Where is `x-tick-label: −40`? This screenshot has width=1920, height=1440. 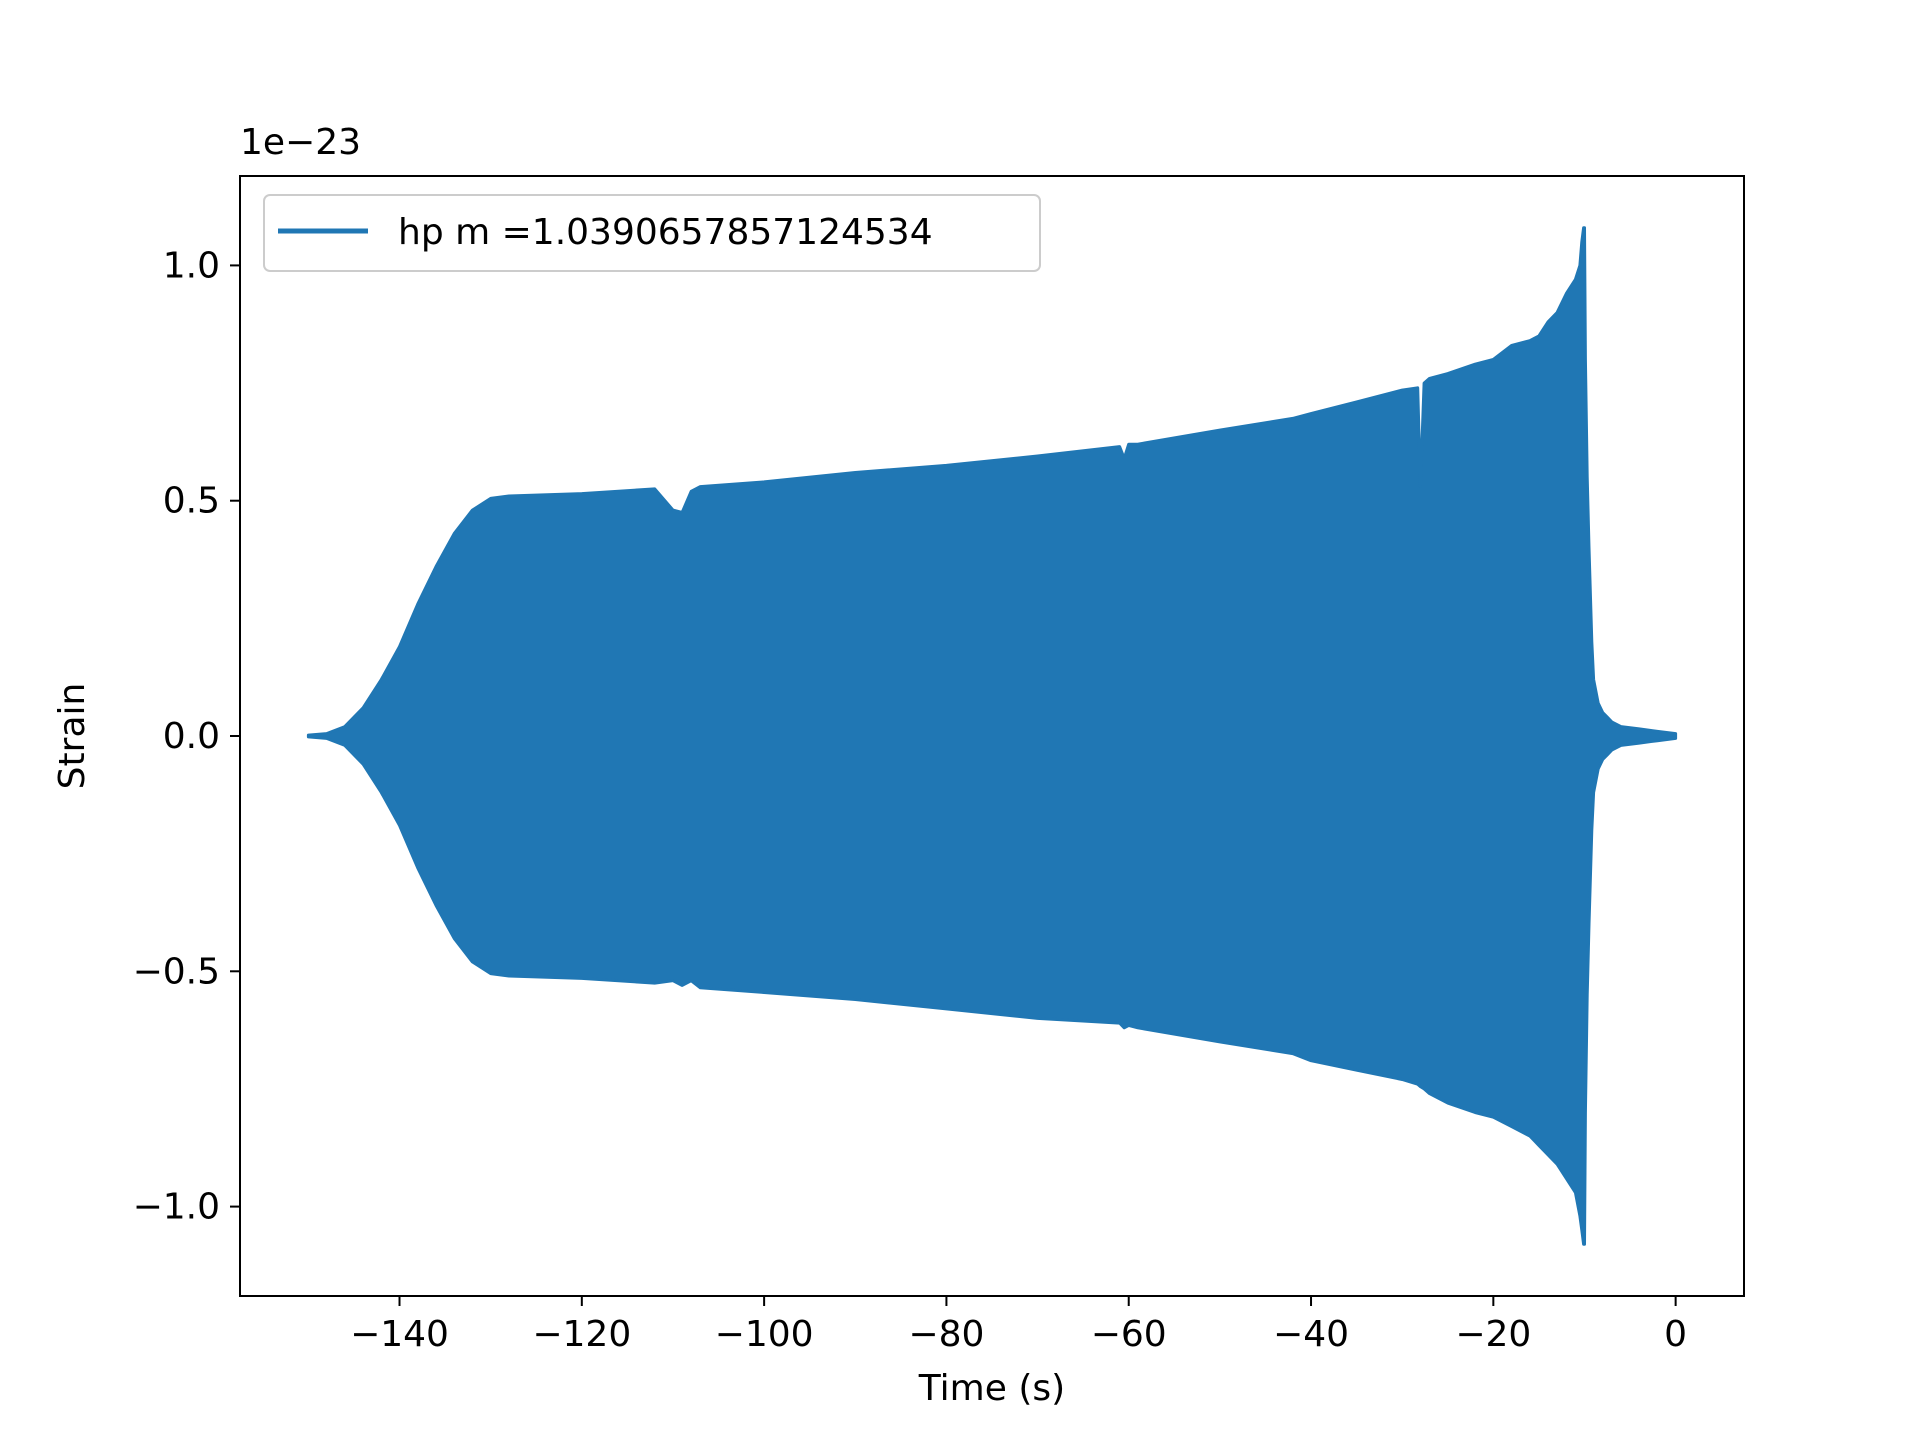 x-tick-label: −40 is located at coordinates (1311, 1334).